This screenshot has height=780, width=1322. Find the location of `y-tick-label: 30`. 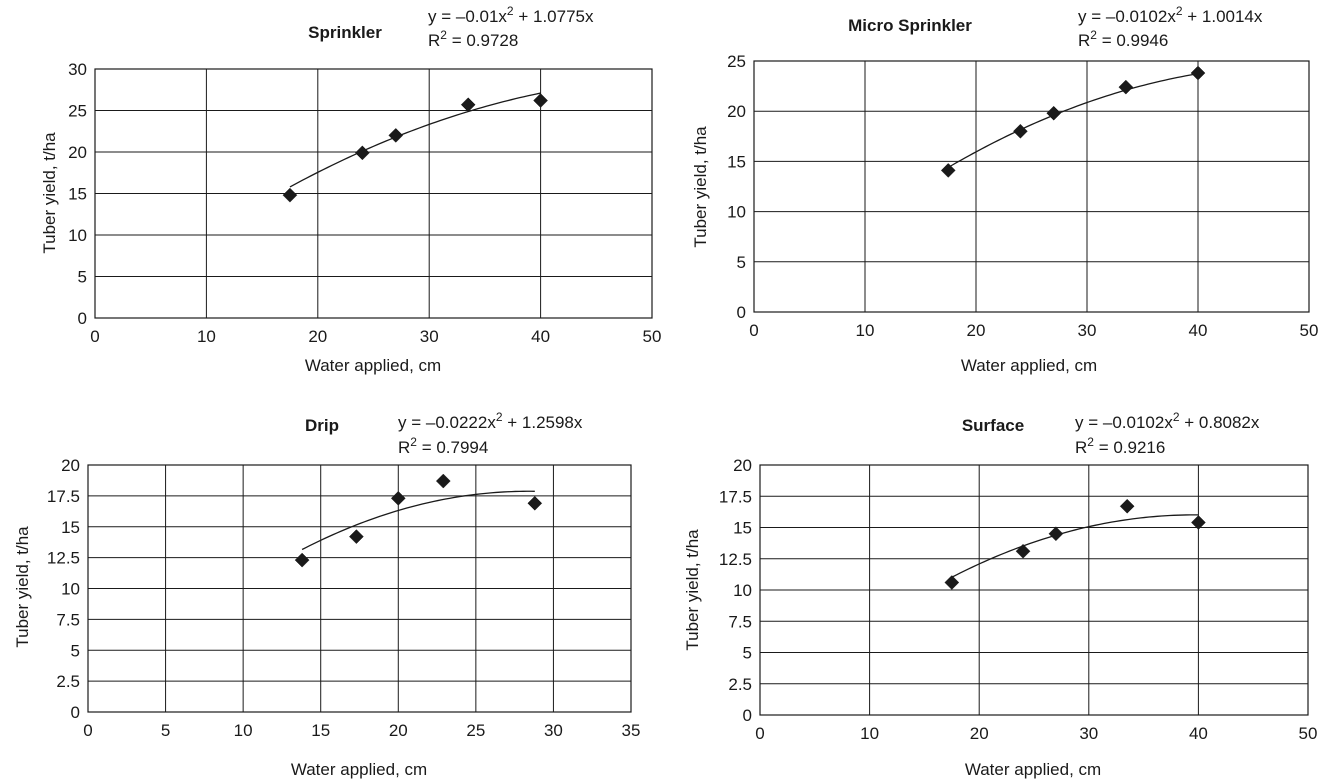

y-tick-label: 30 is located at coordinates (77, 69).